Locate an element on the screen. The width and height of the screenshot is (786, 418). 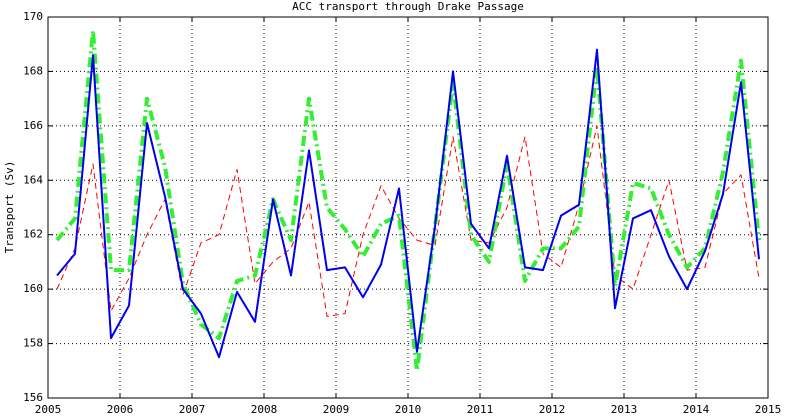
y-tick-label: 168 is located at coordinates (33, 70).